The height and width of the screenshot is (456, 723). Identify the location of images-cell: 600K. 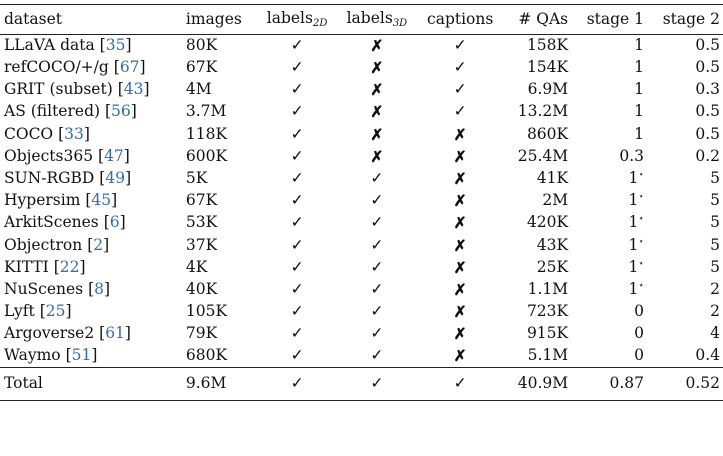
(206, 155).